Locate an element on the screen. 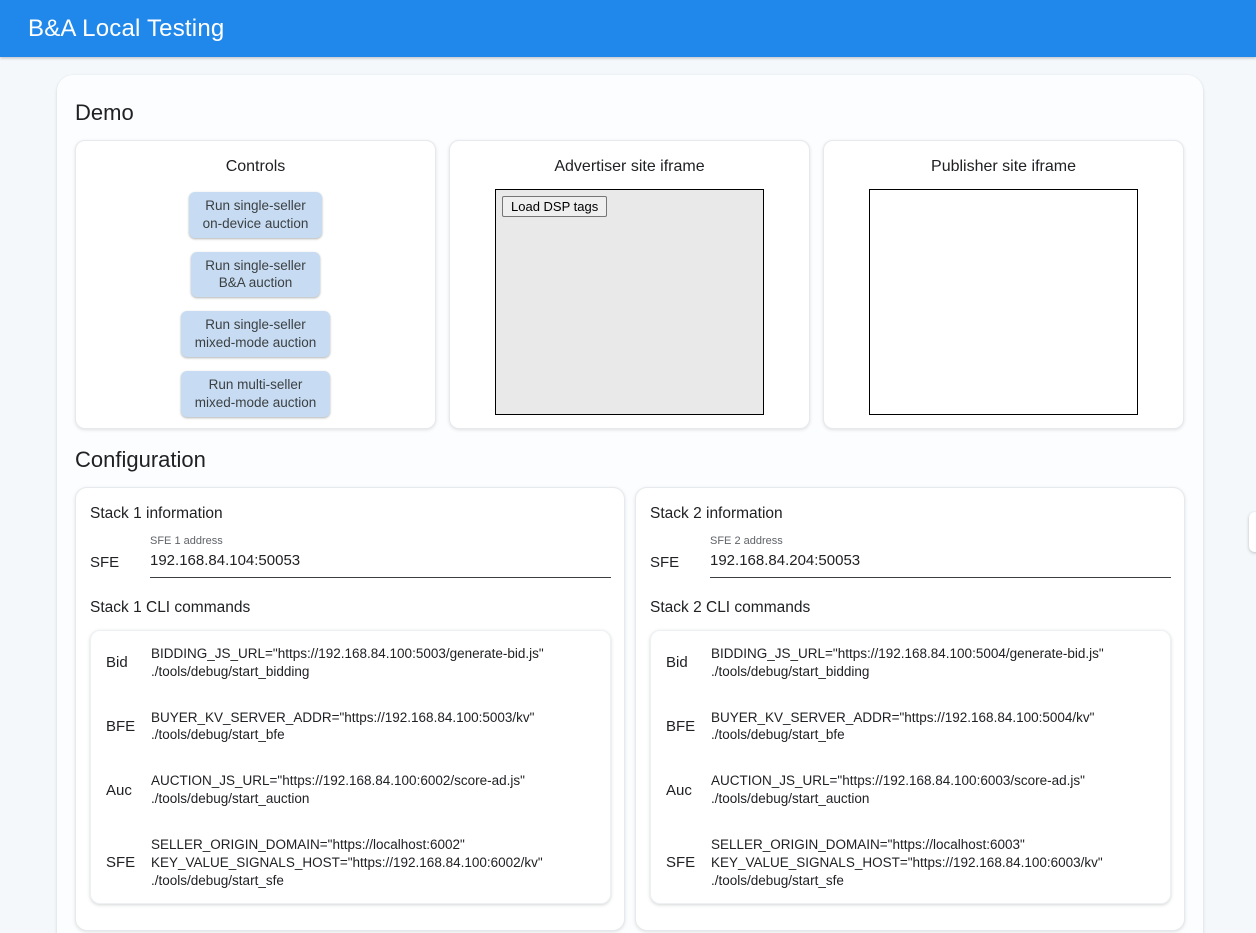 The width and height of the screenshot is (1256, 933). stack-2-info-title: Stack 2 information is located at coordinates (716, 513).